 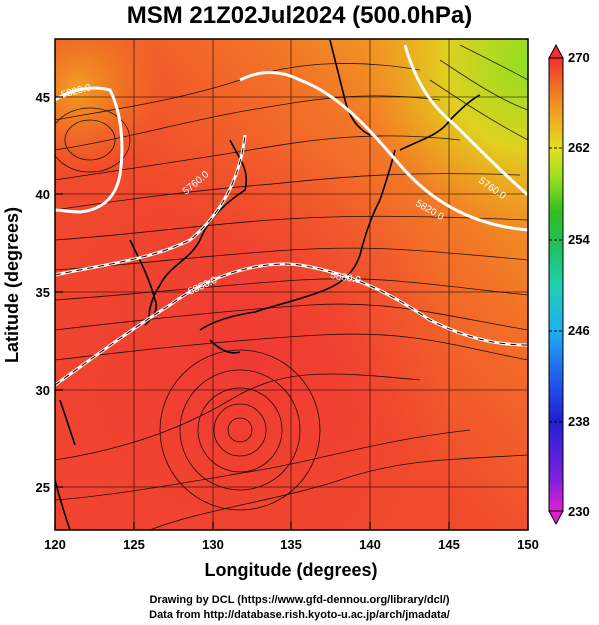 What do you see at coordinates (579, 57) in the screenshot?
I see `colorbar-tick-label: 270` at bounding box center [579, 57].